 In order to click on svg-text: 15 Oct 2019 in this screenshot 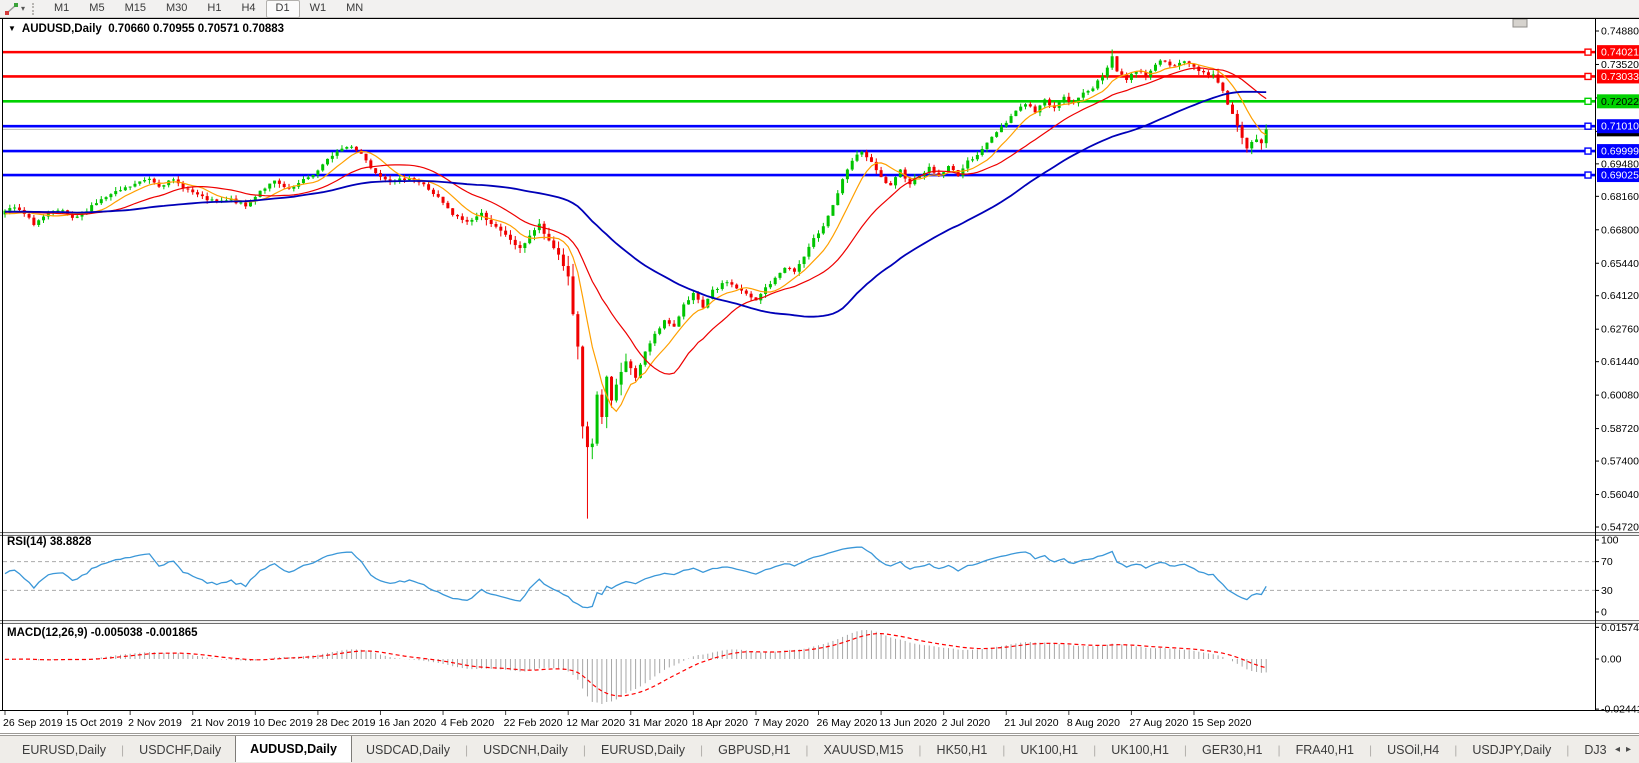, I will do `click(94, 723)`.